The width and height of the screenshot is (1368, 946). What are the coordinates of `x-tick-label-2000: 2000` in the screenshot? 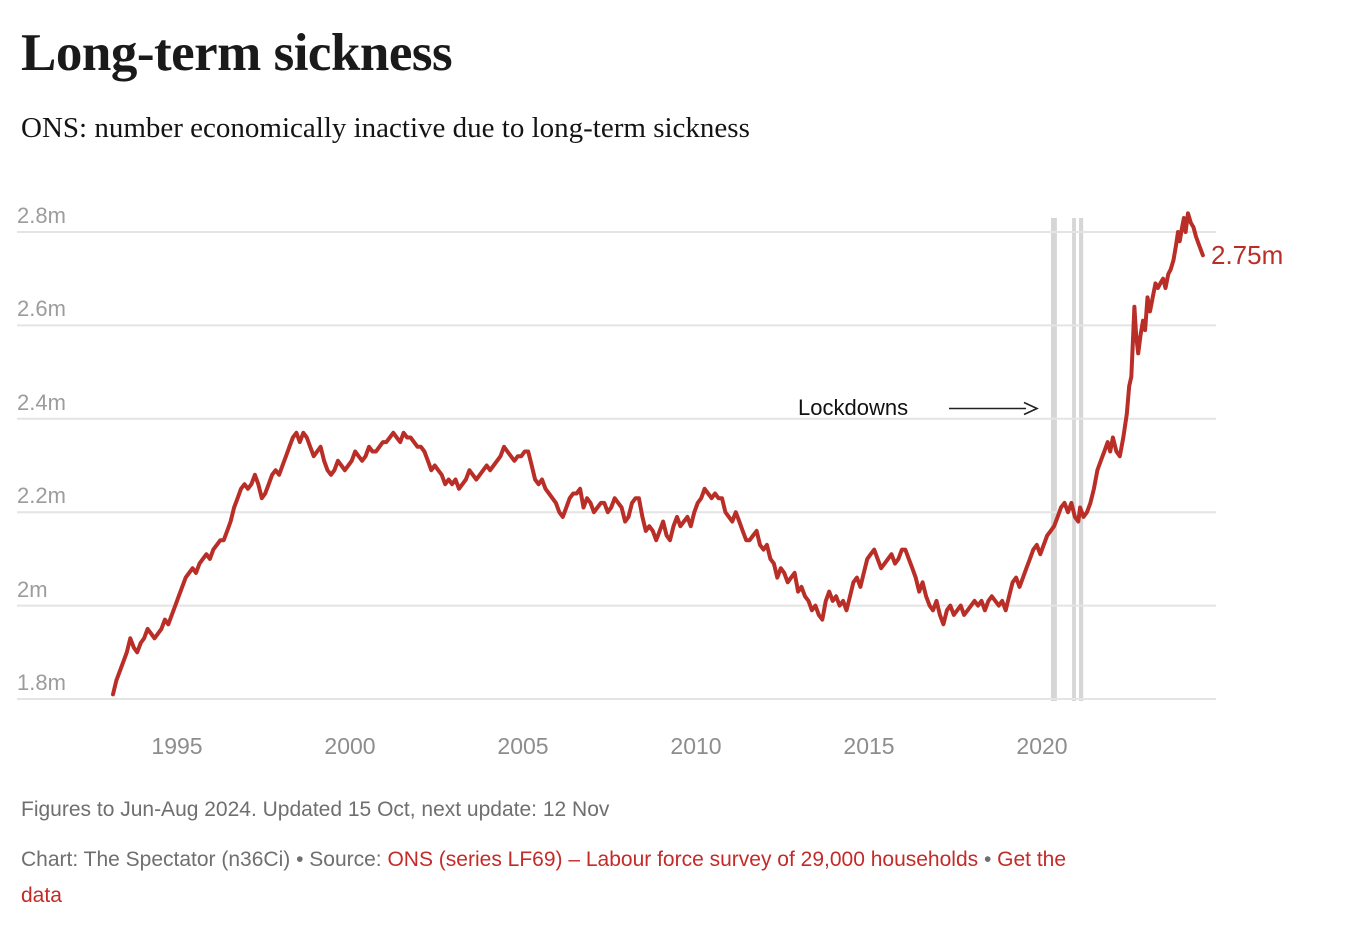 It's located at (350, 746).